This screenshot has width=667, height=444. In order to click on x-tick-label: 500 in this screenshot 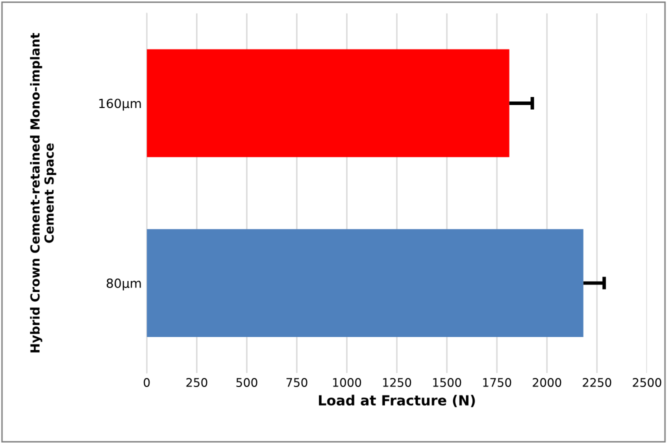, I will do `click(247, 382)`.